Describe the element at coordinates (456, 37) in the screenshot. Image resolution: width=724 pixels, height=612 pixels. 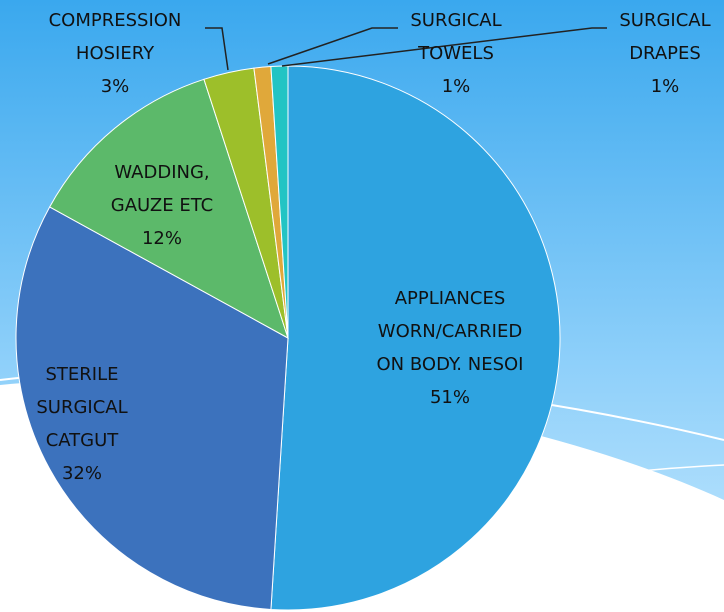
I see `category-name: SURGICAL TOWELS` at that location.